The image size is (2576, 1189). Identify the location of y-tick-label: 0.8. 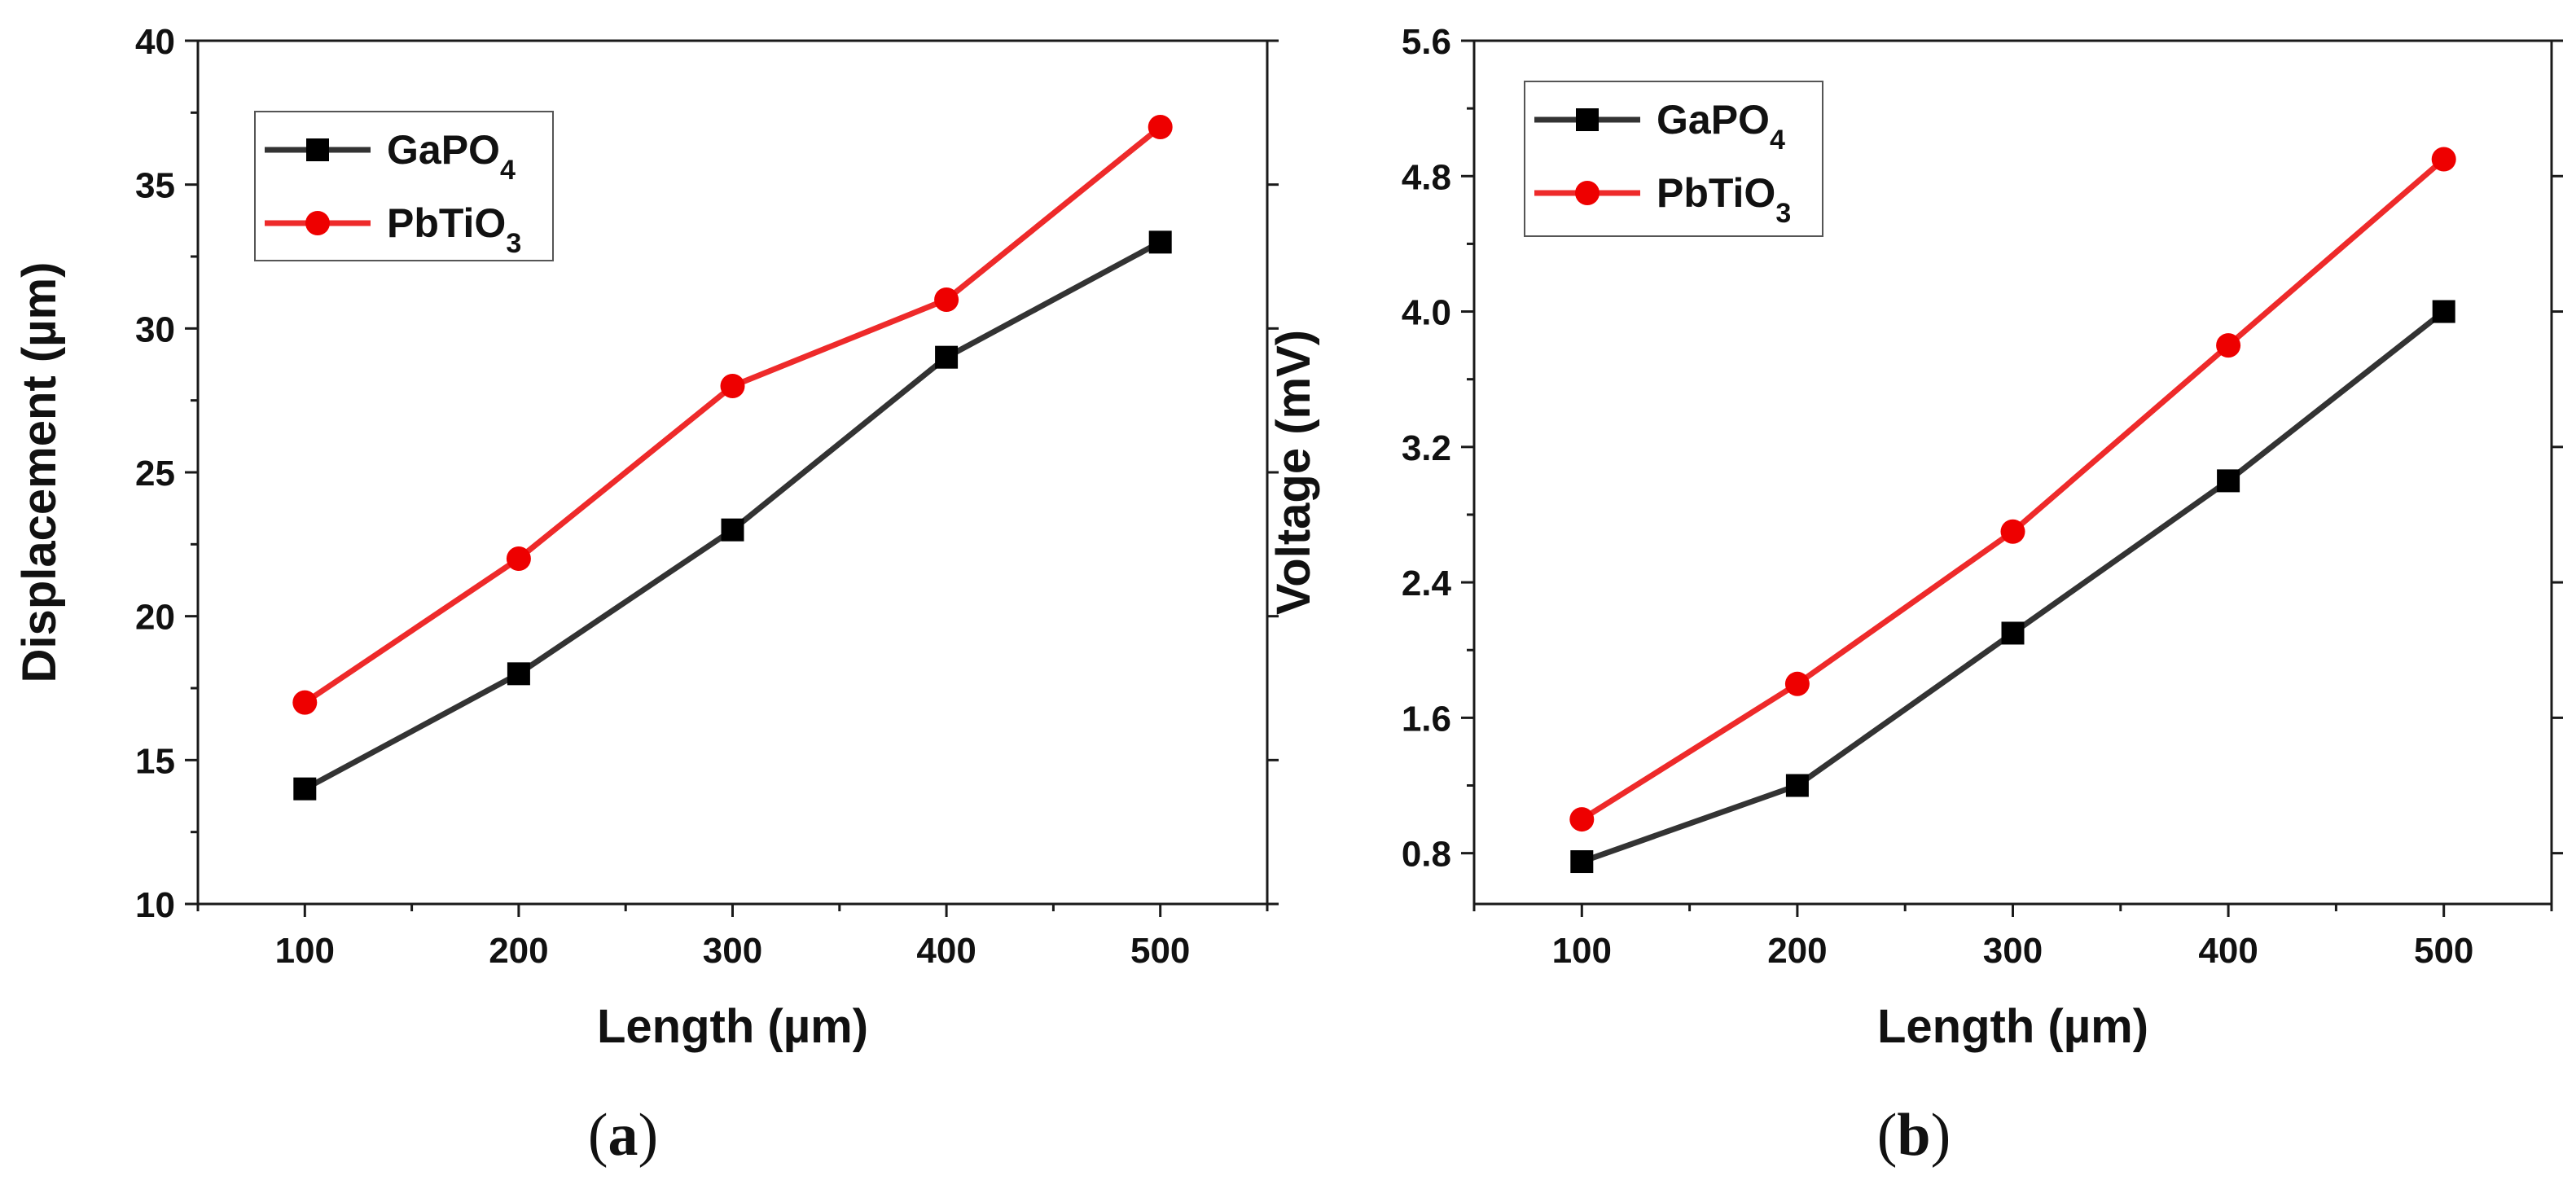
(1426, 855).